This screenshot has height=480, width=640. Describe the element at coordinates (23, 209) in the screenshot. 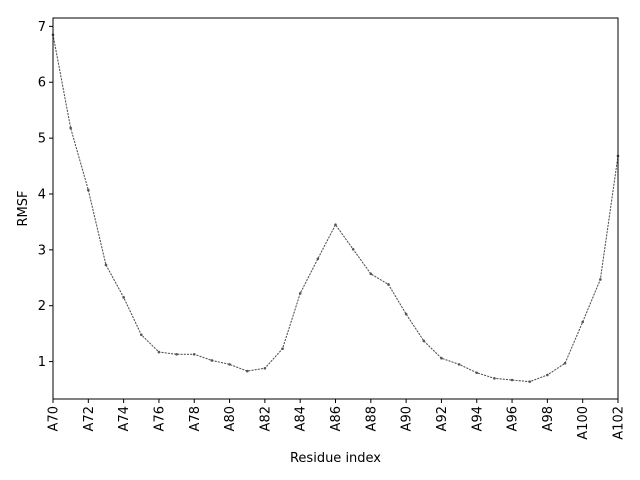

I see `y-axis-label: RMSF` at that location.